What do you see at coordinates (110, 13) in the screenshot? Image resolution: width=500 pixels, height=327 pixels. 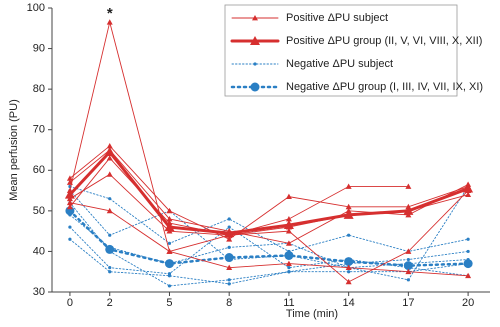 I see `annotation: *` at bounding box center [110, 13].